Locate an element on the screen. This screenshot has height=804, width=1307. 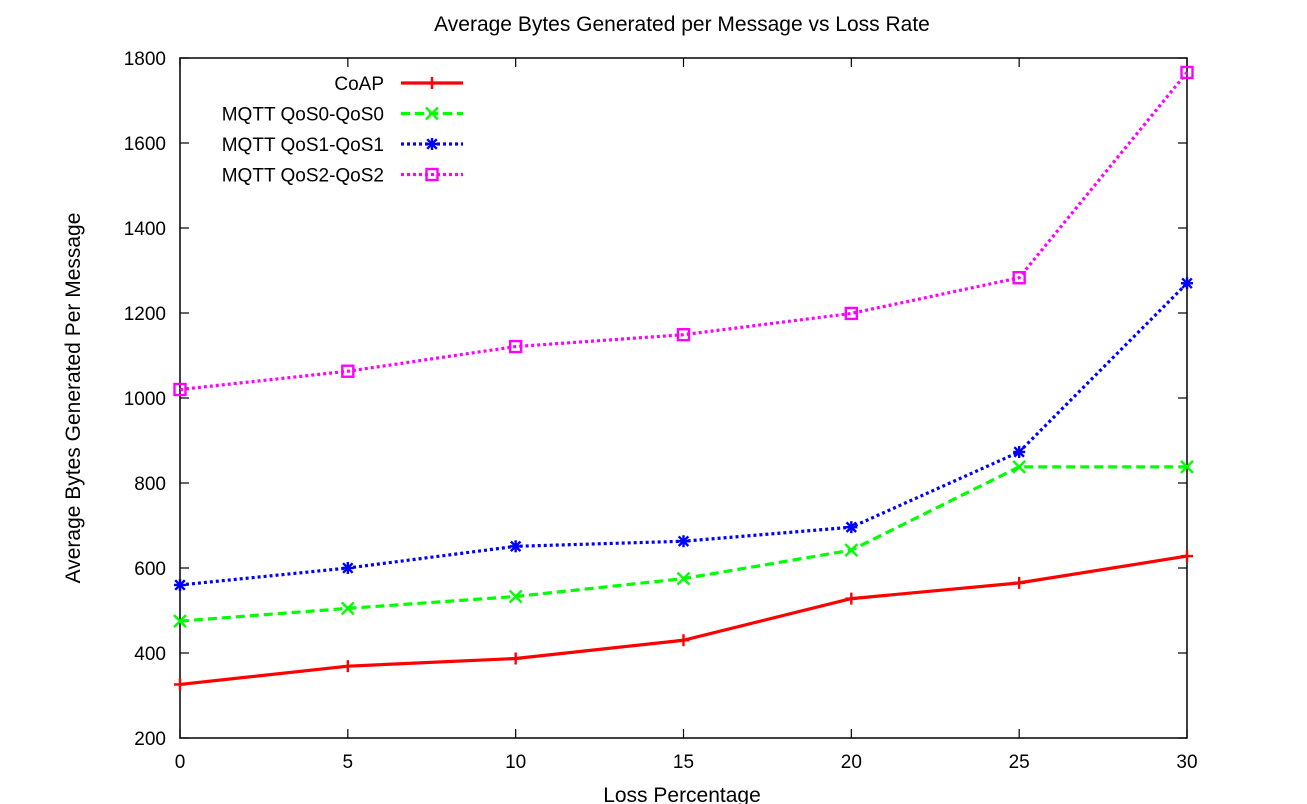
y-tick-label: 1600 is located at coordinates (145, 144).